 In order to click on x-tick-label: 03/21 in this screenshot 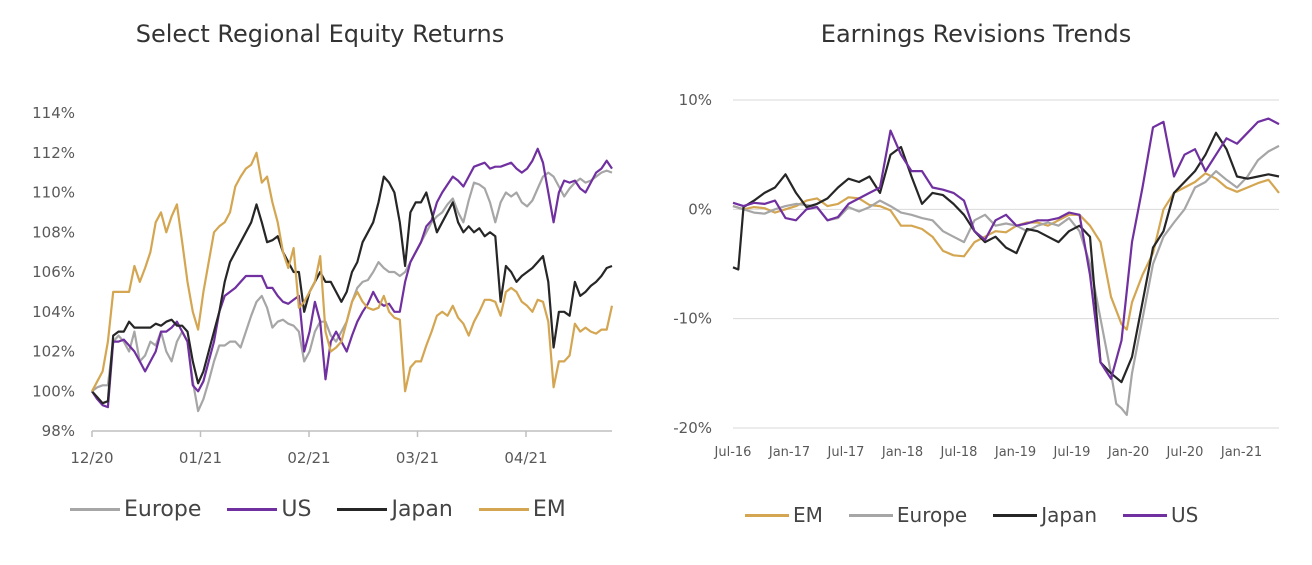, I will do `click(417, 458)`.